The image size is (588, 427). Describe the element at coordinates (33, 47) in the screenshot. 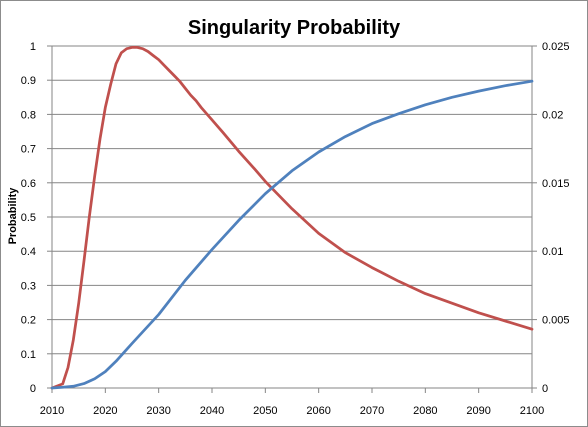

I see `y-tick-label: 1` at that location.